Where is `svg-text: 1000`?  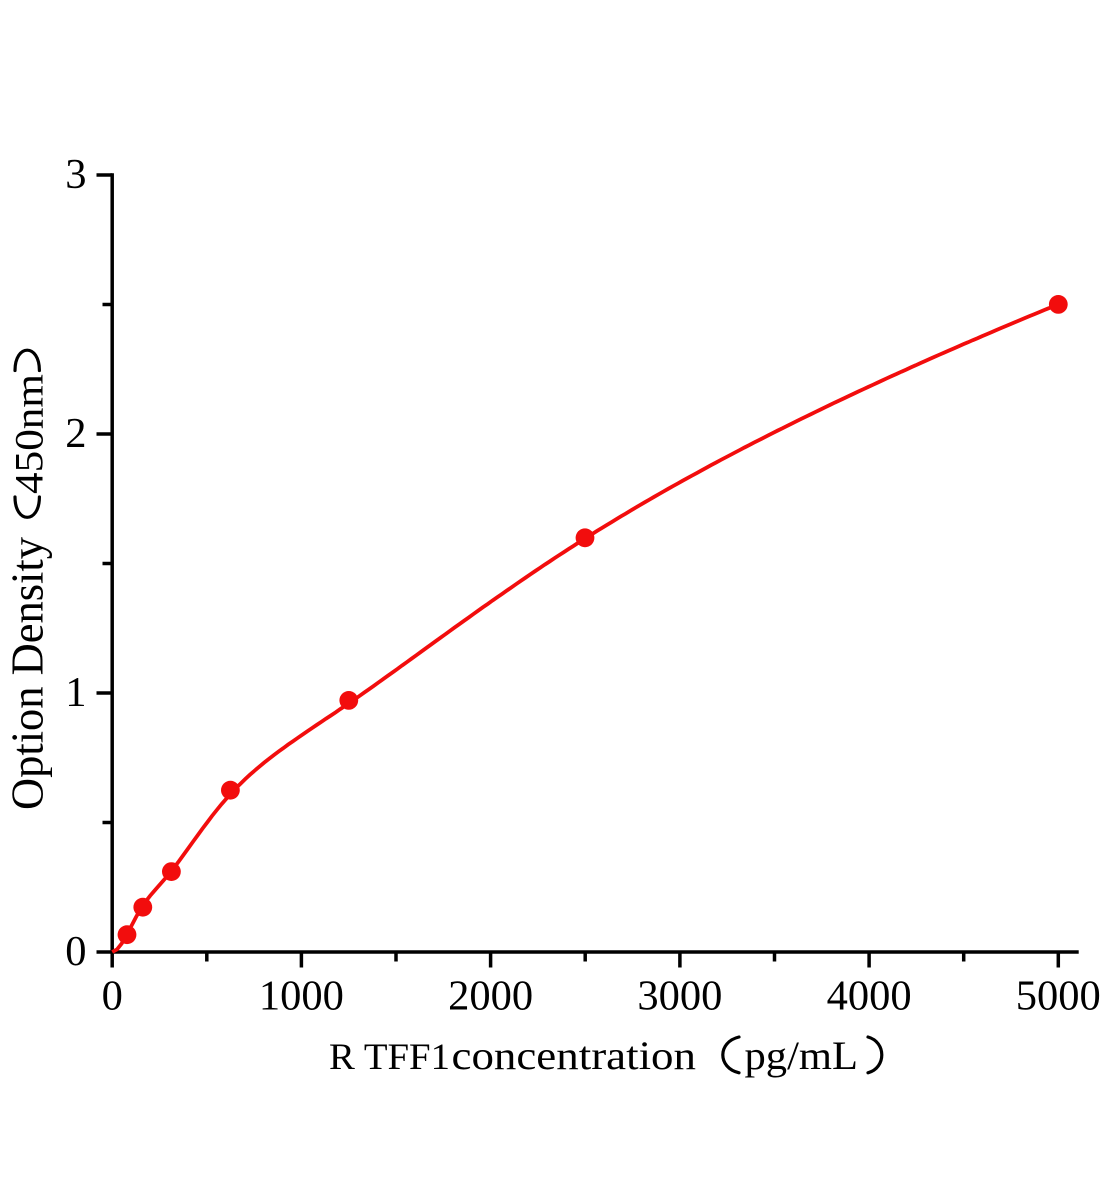 svg-text: 1000 is located at coordinates (301, 996).